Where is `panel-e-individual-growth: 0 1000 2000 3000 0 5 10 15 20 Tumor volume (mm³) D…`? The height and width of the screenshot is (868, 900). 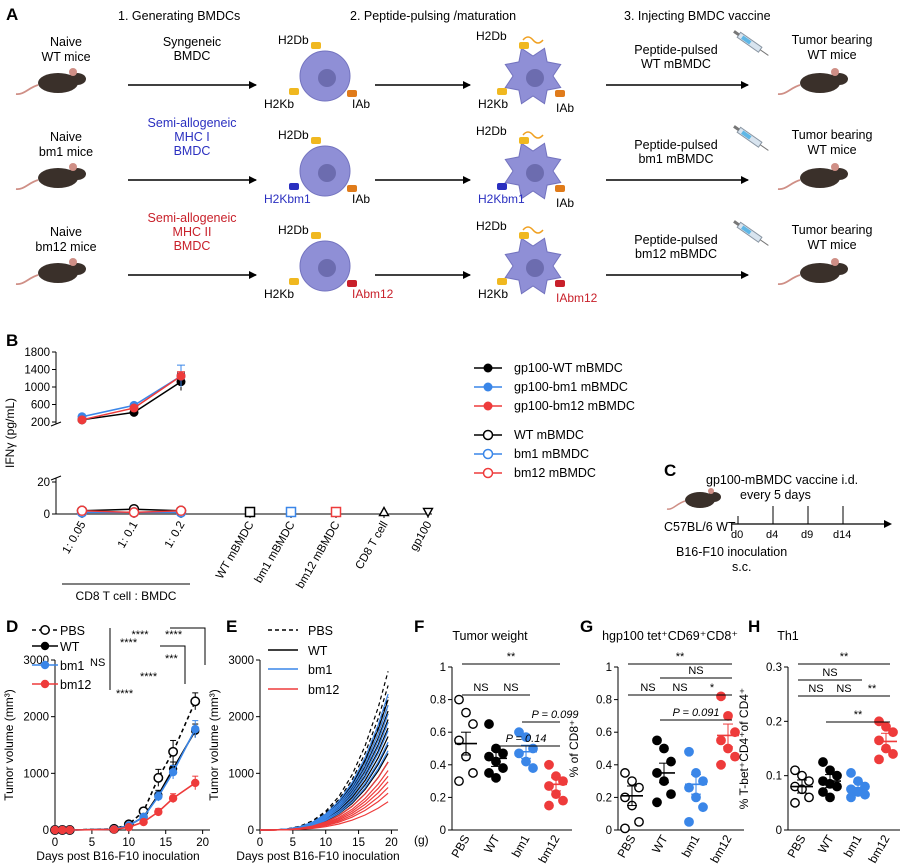
panel-e-individual-growth: 0 1000 2000 3000 0 5 10 15 20 Tumor volume (mm³) D… is located at coordinates (303, 743).